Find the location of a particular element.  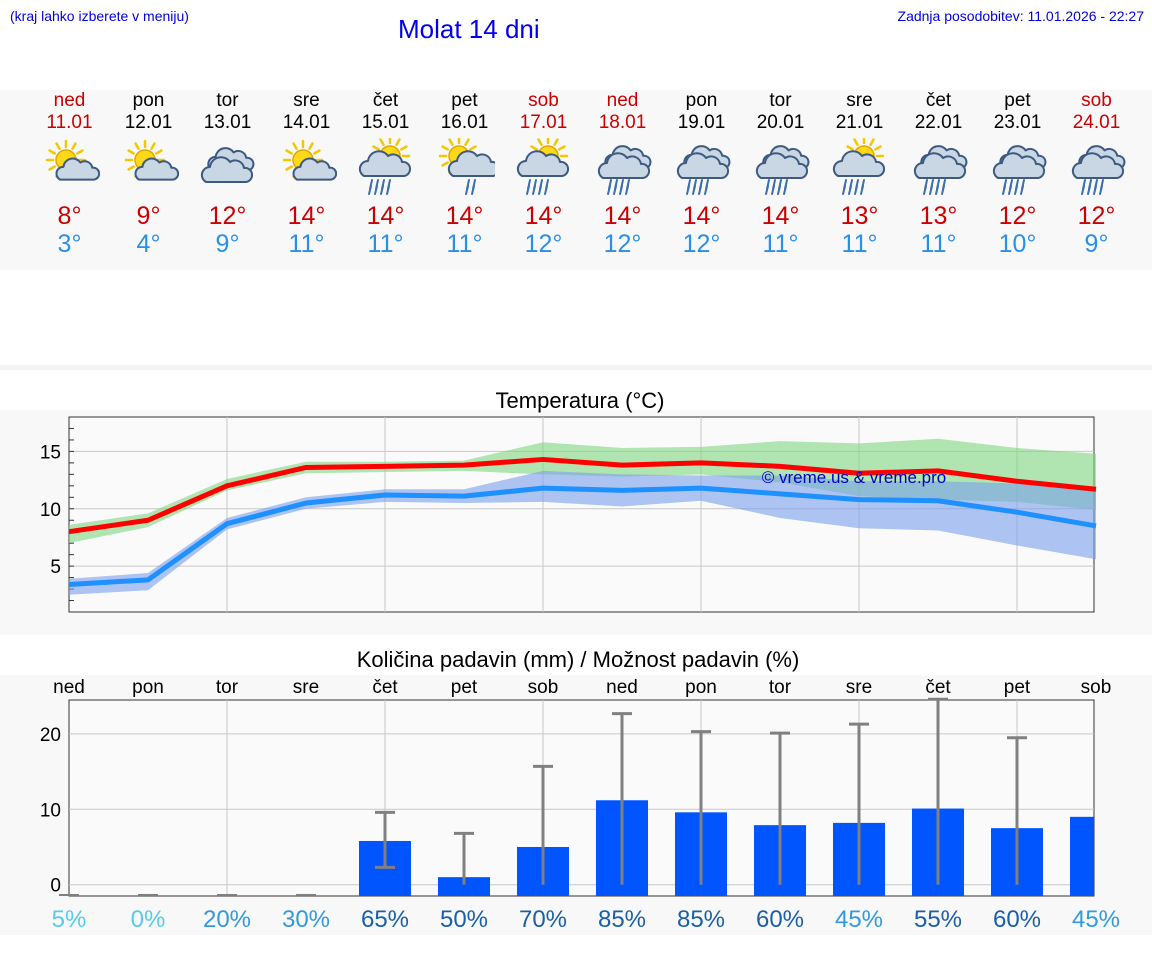

day-date: 20.01 is located at coordinates (780, 122).